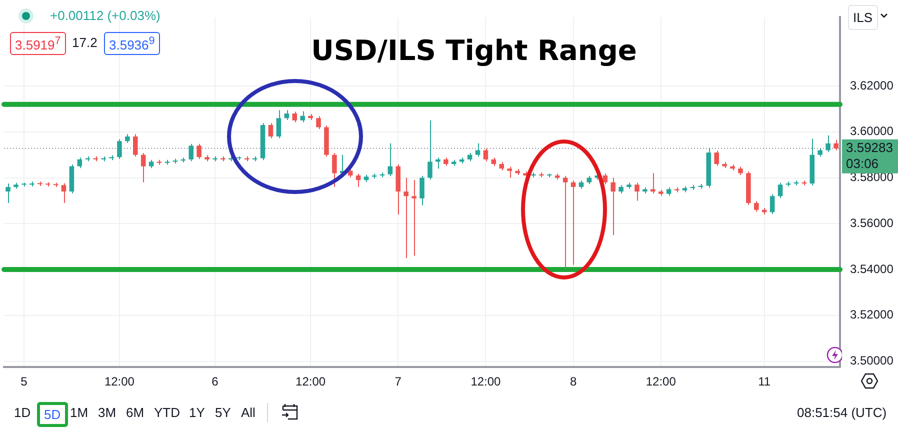 This screenshot has height=431, width=898. What do you see at coordinates (474, 50) in the screenshot?
I see `text: USD/ILS Tight Range` at bounding box center [474, 50].